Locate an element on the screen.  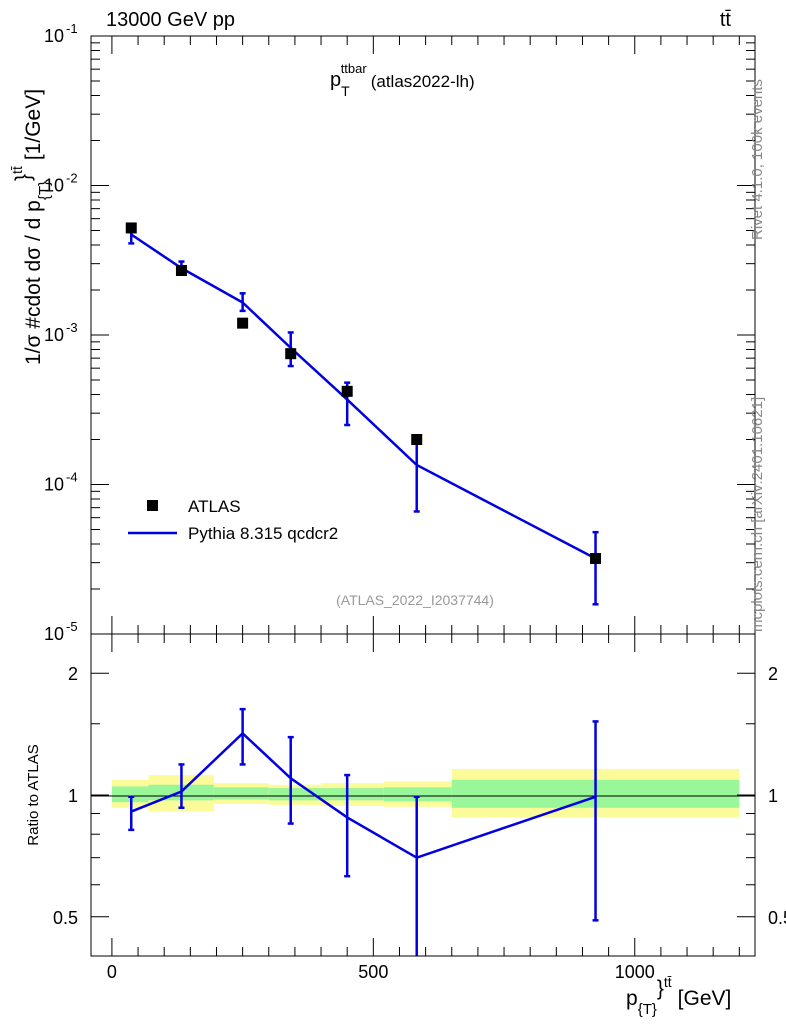
process-label: tt̄ is located at coordinates (726, 20).